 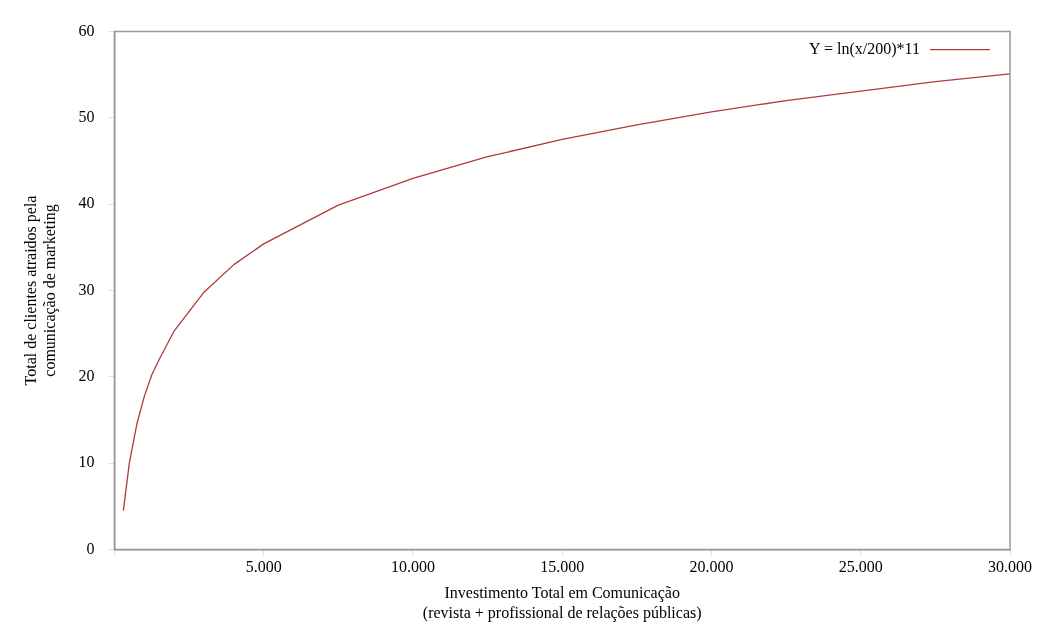 What do you see at coordinates (263, 567) in the screenshot?
I see `x-tick-label: 5.000` at bounding box center [263, 567].